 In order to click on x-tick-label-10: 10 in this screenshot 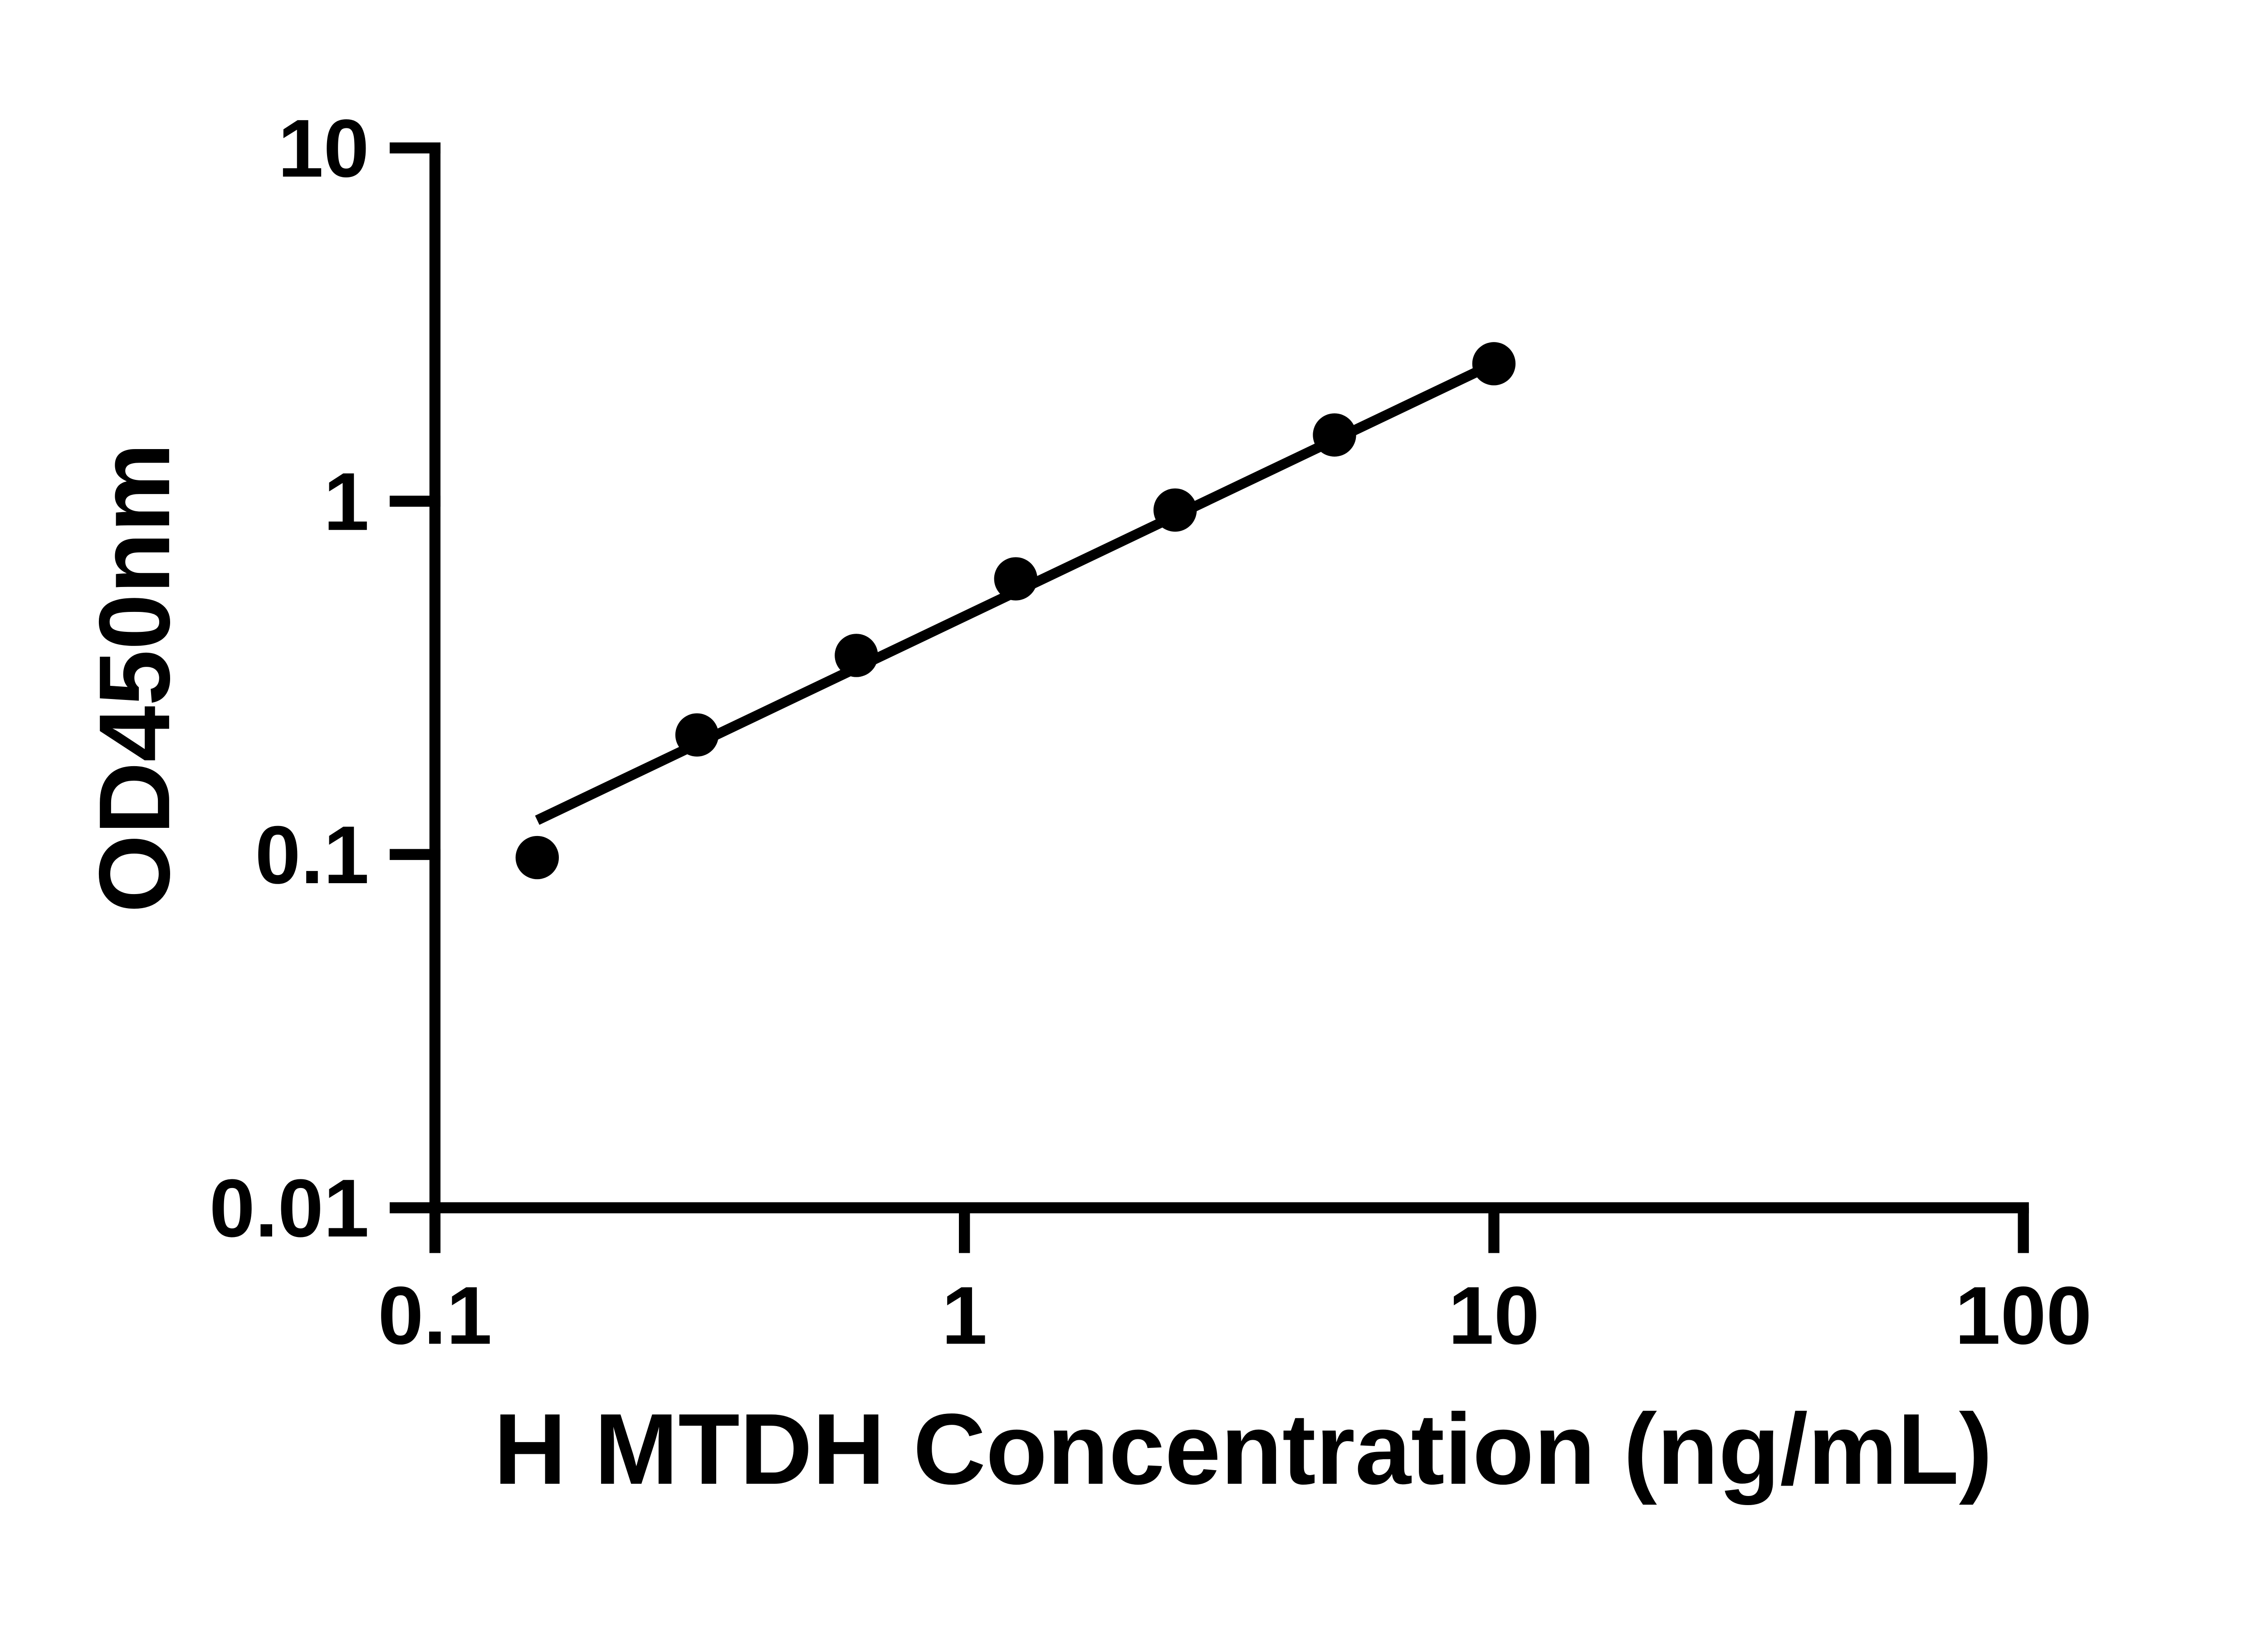, I will do `click(1494, 1315)`.